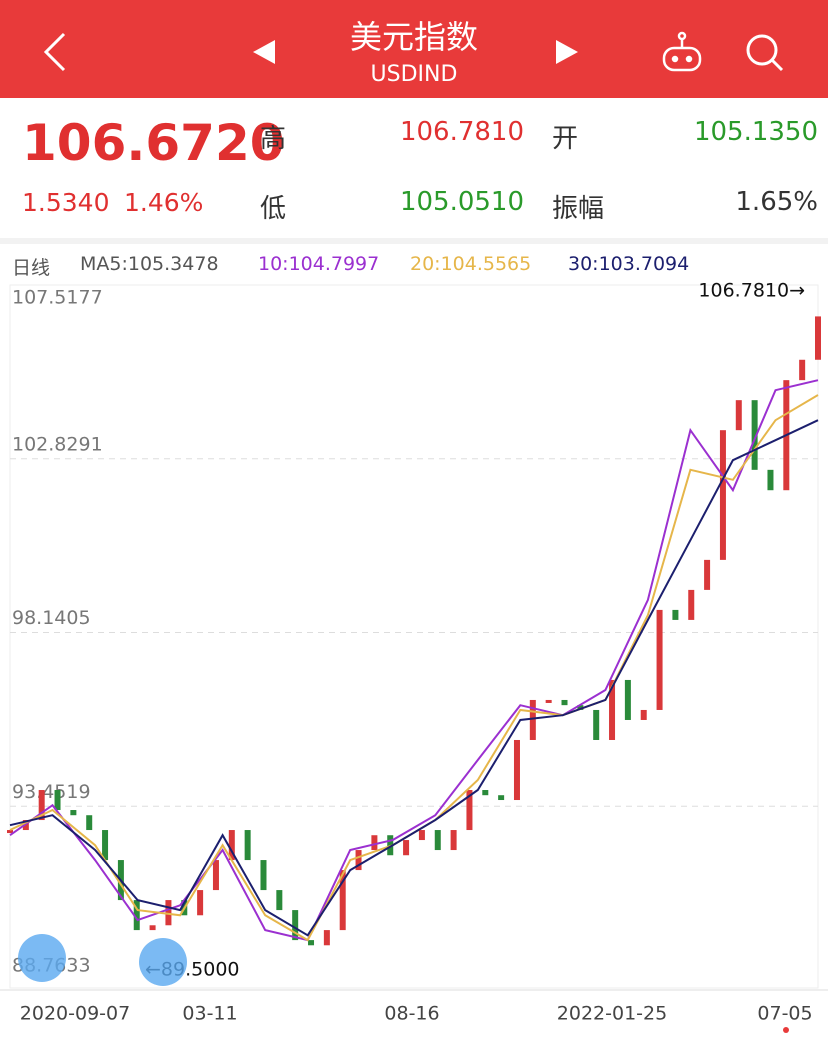 This screenshot has height=1043, width=828. What do you see at coordinates (612, 1014) in the screenshot?
I see `x-tick-label: 2022-01-25` at bounding box center [612, 1014].